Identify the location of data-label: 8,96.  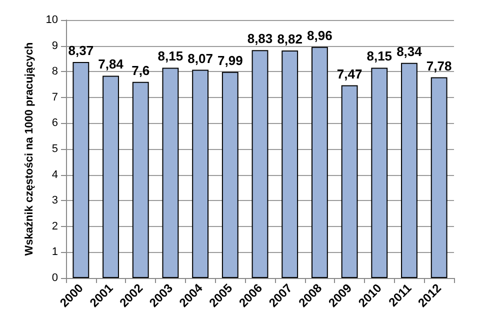
(319, 35).